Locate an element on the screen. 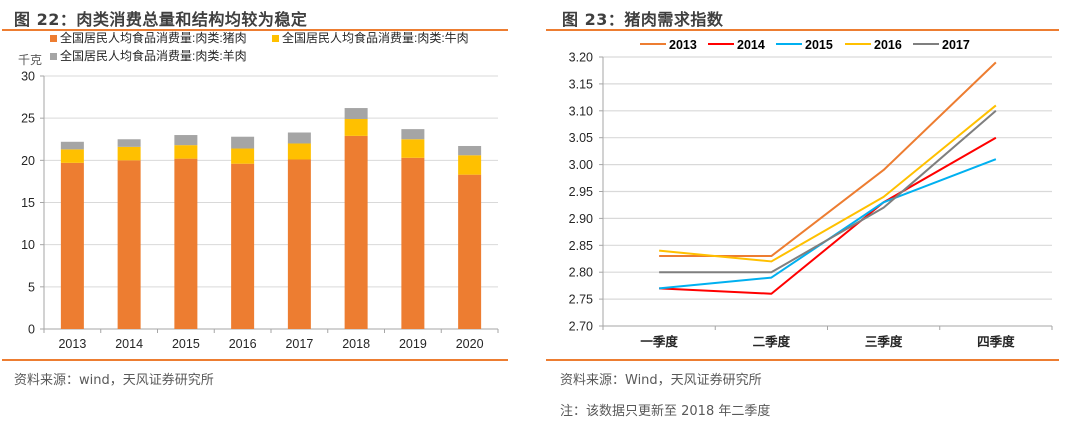 Image resolution: width=1080 pixels, height=425 pixels. bar-stack-2013 is located at coordinates (72, 235).